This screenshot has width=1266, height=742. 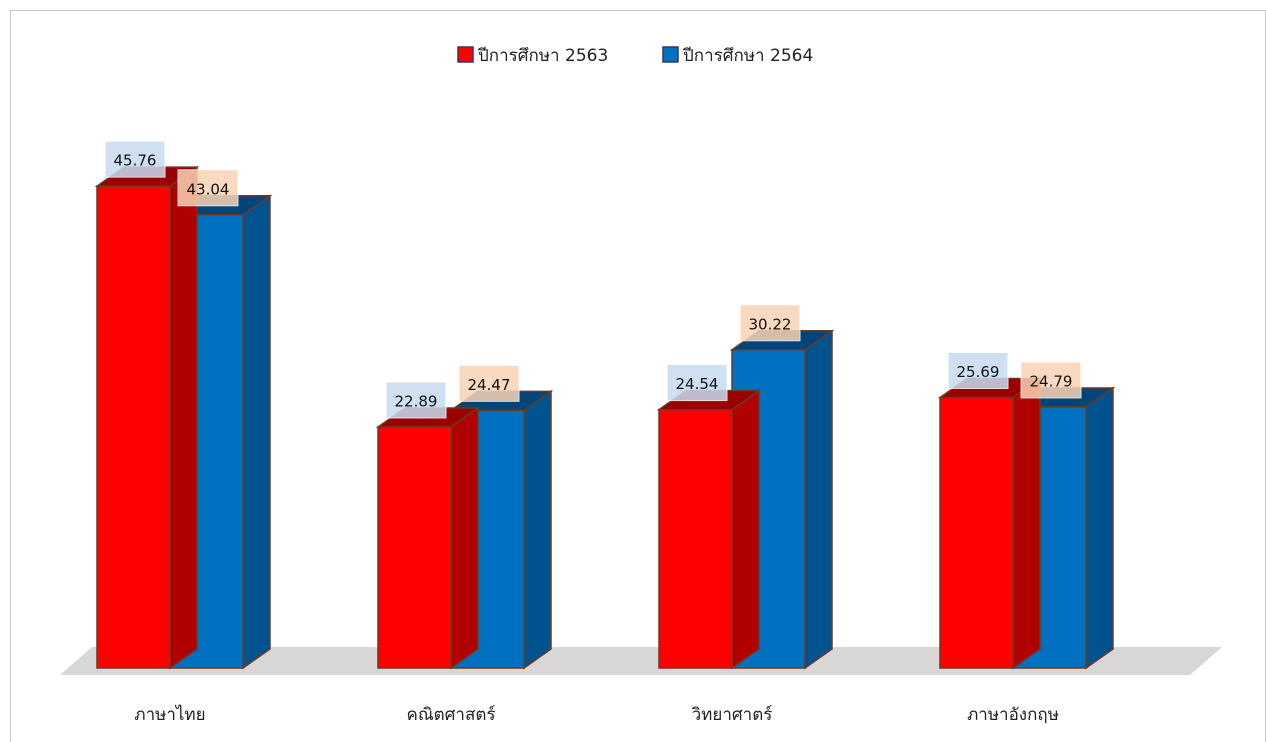 I want to click on data-label: 24.47, so click(x=489, y=385).